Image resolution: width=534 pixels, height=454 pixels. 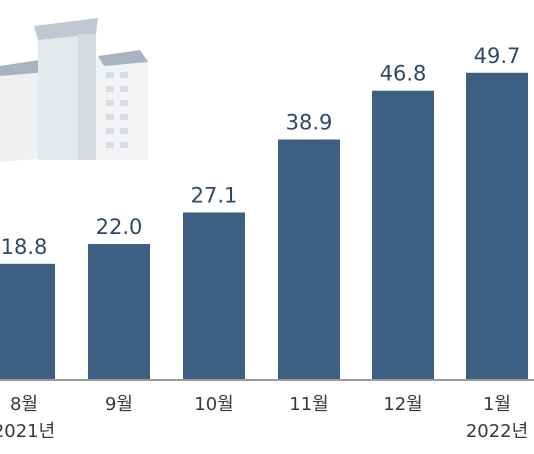 What do you see at coordinates (119, 227) in the screenshot?
I see `value-label-2: 22.0` at bounding box center [119, 227].